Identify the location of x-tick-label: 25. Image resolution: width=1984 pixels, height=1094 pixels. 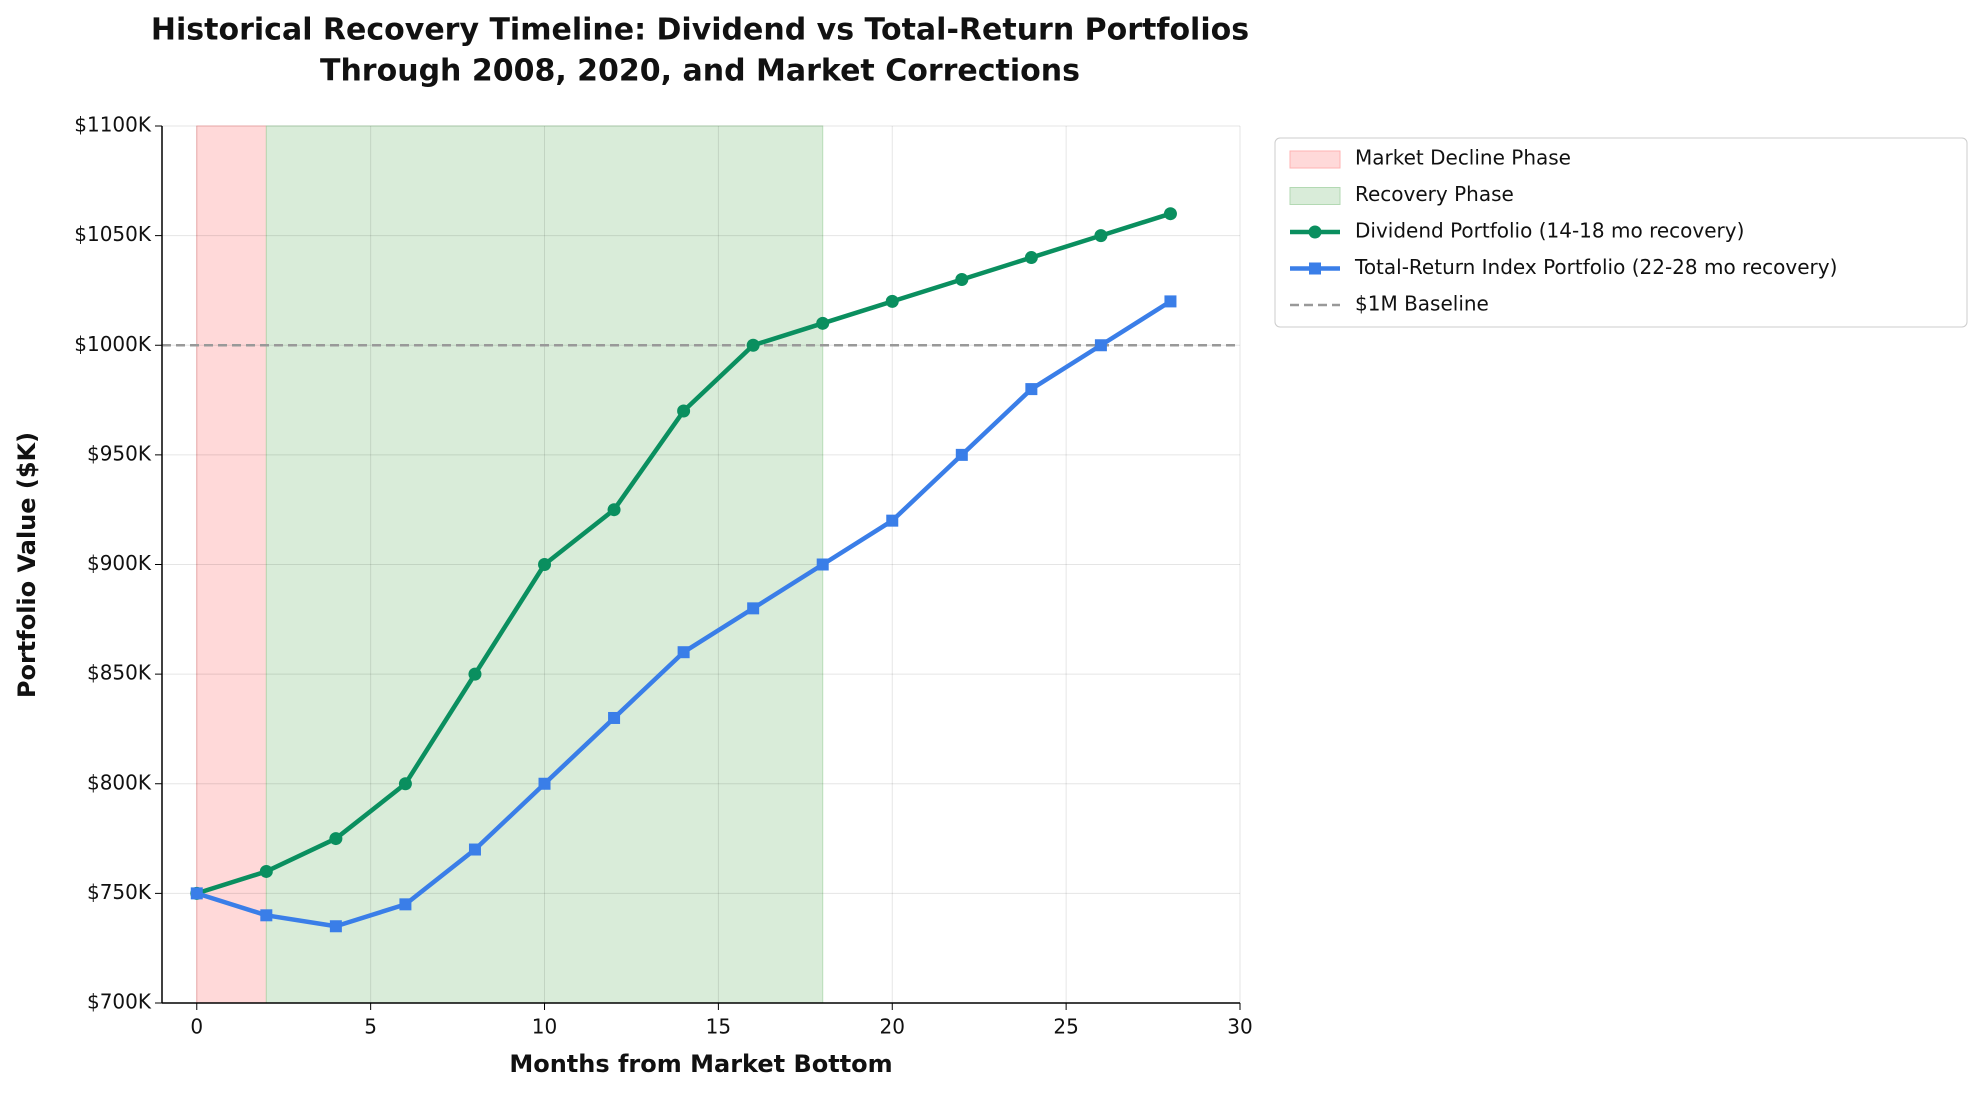
(1065, 1027).